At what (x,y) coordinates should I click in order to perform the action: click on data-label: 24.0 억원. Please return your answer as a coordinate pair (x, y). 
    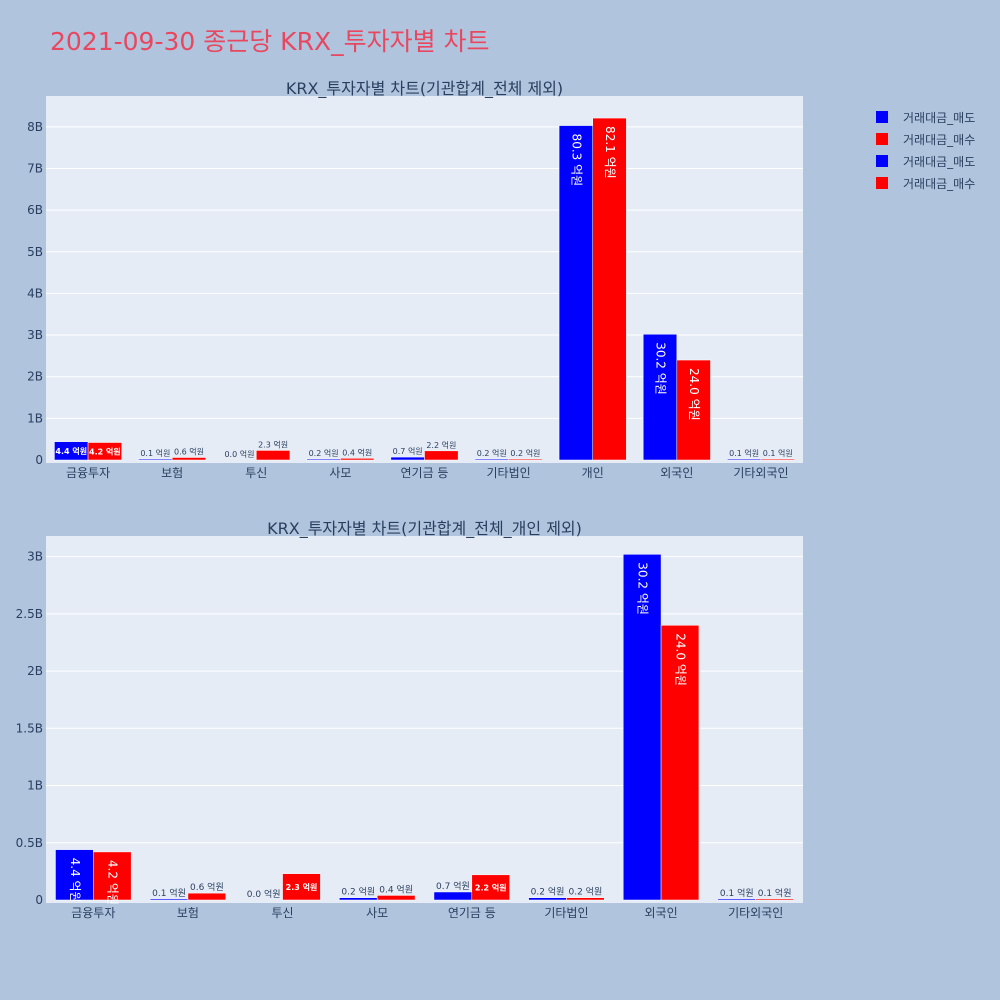
    Looking at the image, I should click on (694, 394).